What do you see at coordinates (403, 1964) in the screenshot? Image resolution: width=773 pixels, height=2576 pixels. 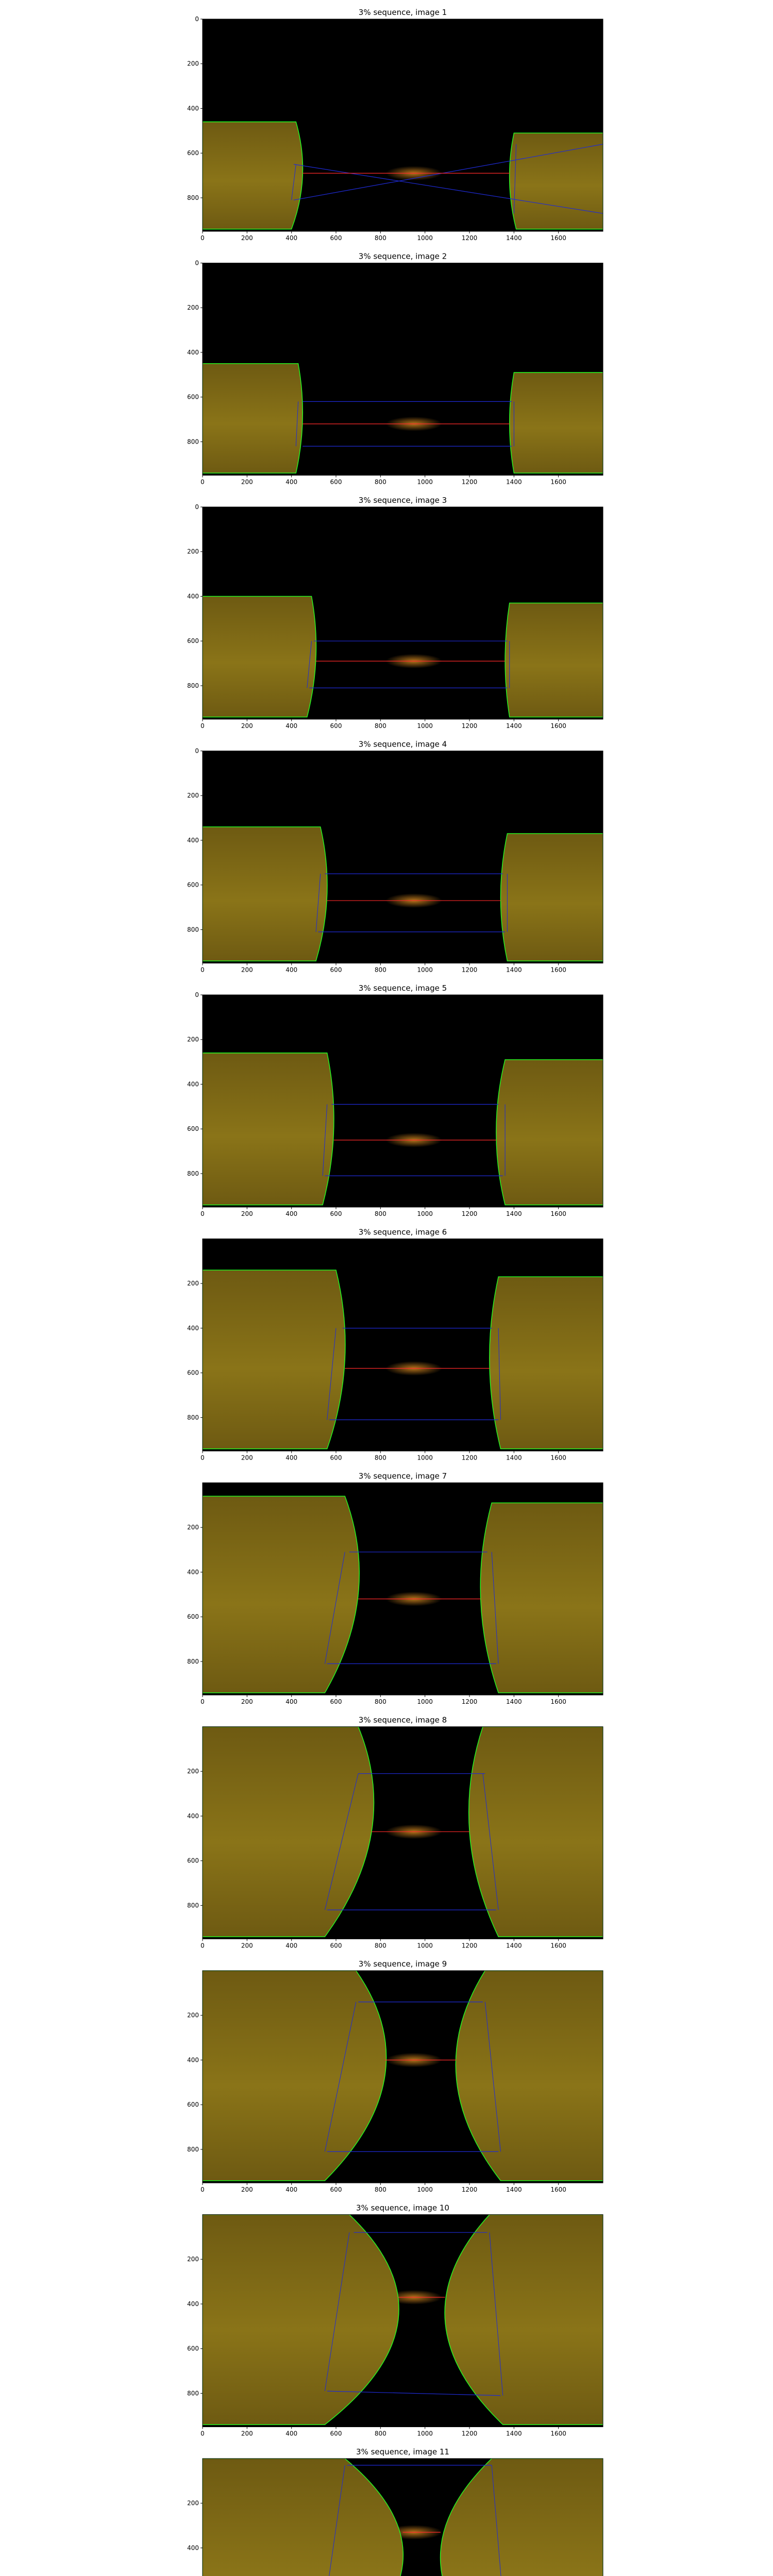 I see `panel-title: 3% sequence, image 9` at bounding box center [403, 1964].